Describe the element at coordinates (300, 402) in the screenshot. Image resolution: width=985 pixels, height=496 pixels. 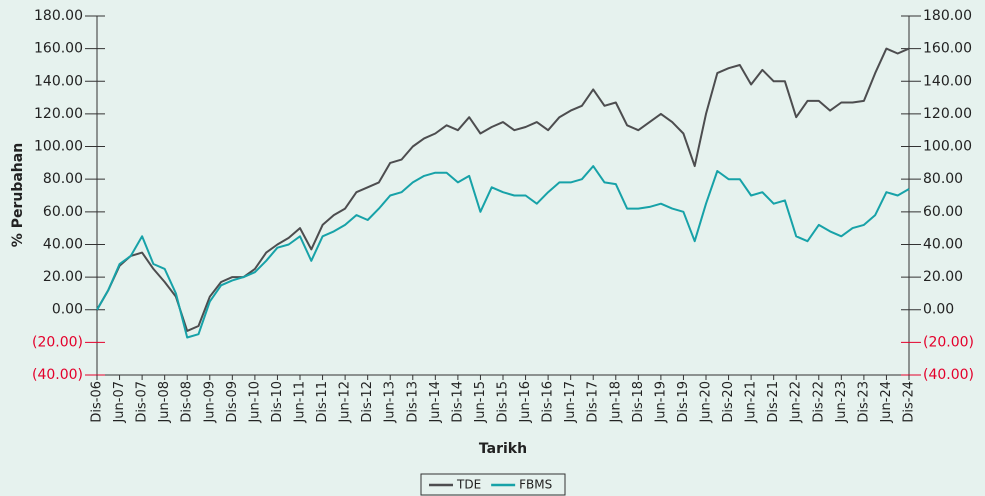
I see `x-tick-label: Jun-11` at that location.